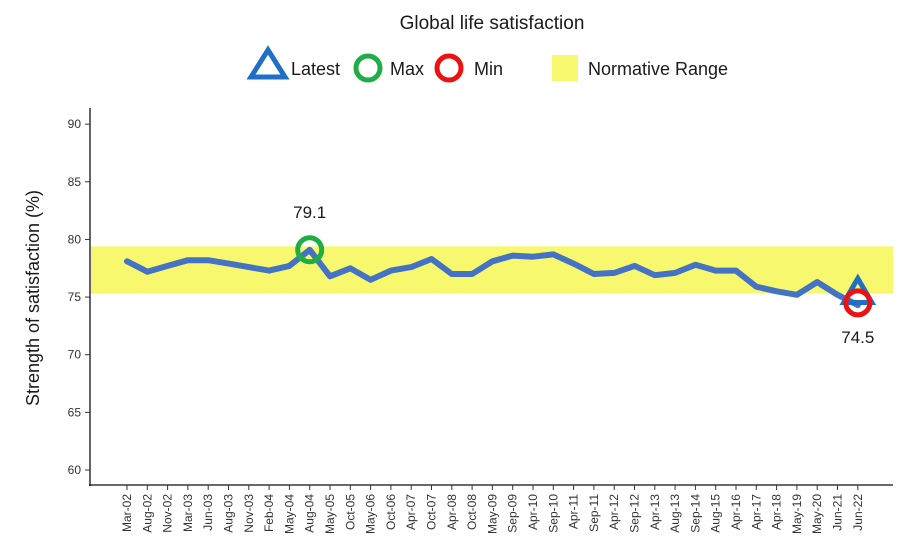 The image size is (900, 547). What do you see at coordinates (574, 511) in the screenshot?
I see `x-tick-label: Apr-11` at bounding box center [574, 511].